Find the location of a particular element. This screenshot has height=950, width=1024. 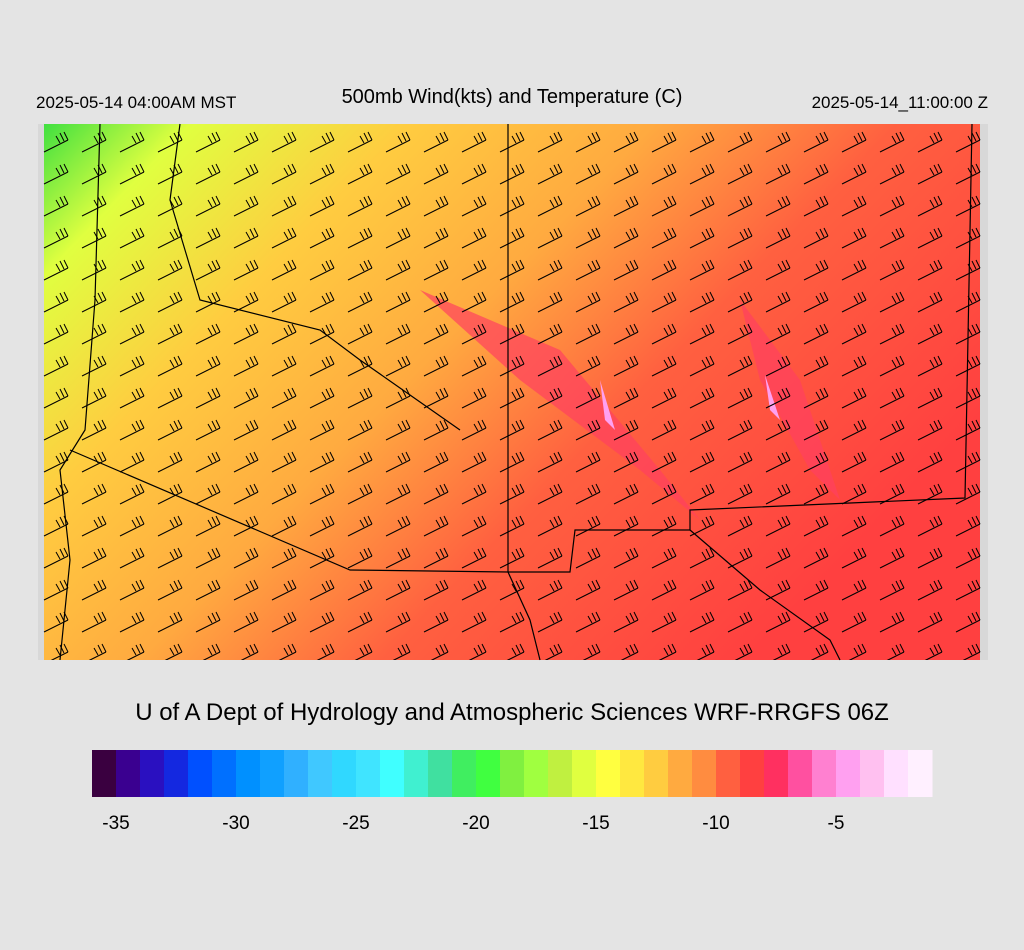

map-title: 500mb Wind(kts) and Temperature (C) is located at coordinates (512, 97).